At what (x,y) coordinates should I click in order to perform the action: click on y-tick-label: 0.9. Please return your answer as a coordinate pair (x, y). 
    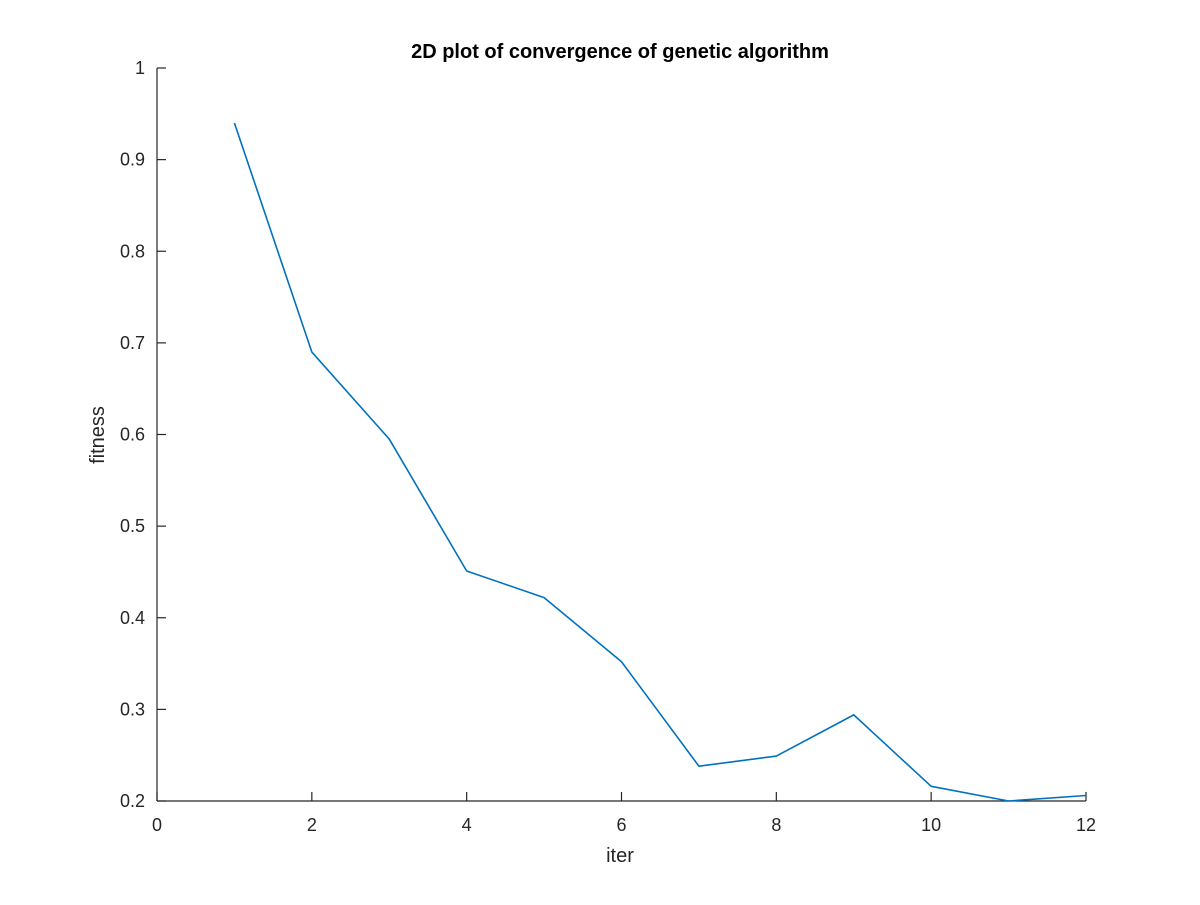
    Looking at the image, I should click on (132, 160).